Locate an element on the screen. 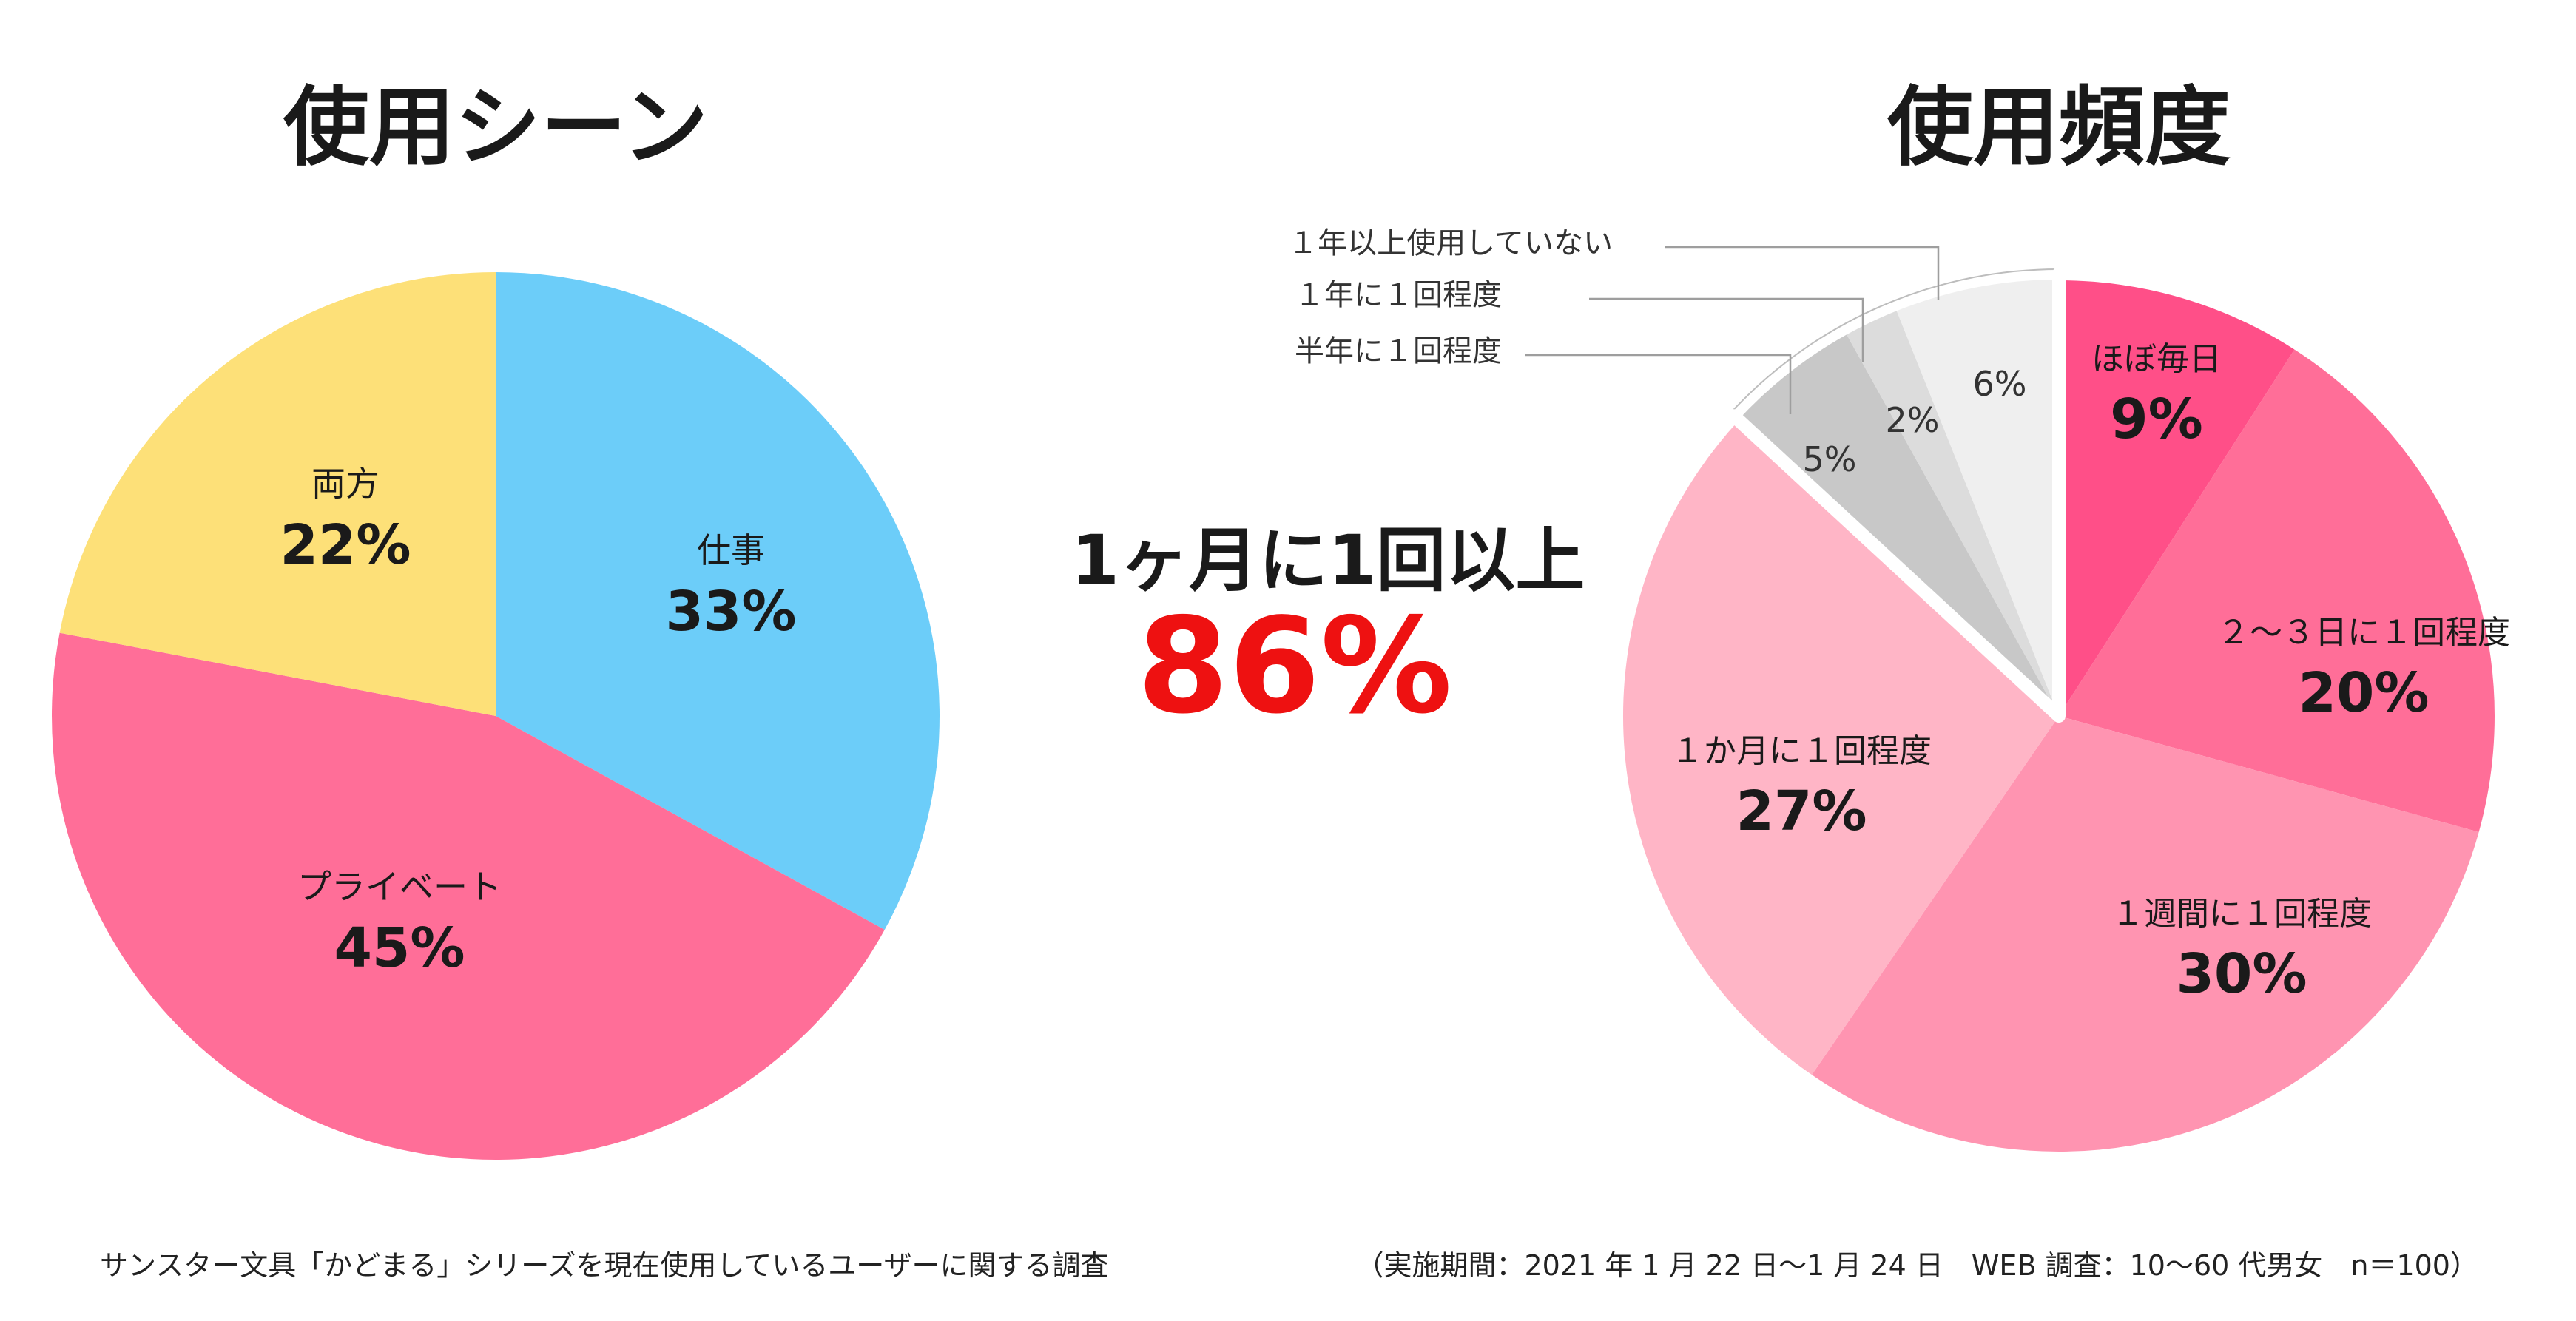 The image size is (2576, 1321). chart-title-usage-scene: 使用シーン is located at coordinates (495, 128).